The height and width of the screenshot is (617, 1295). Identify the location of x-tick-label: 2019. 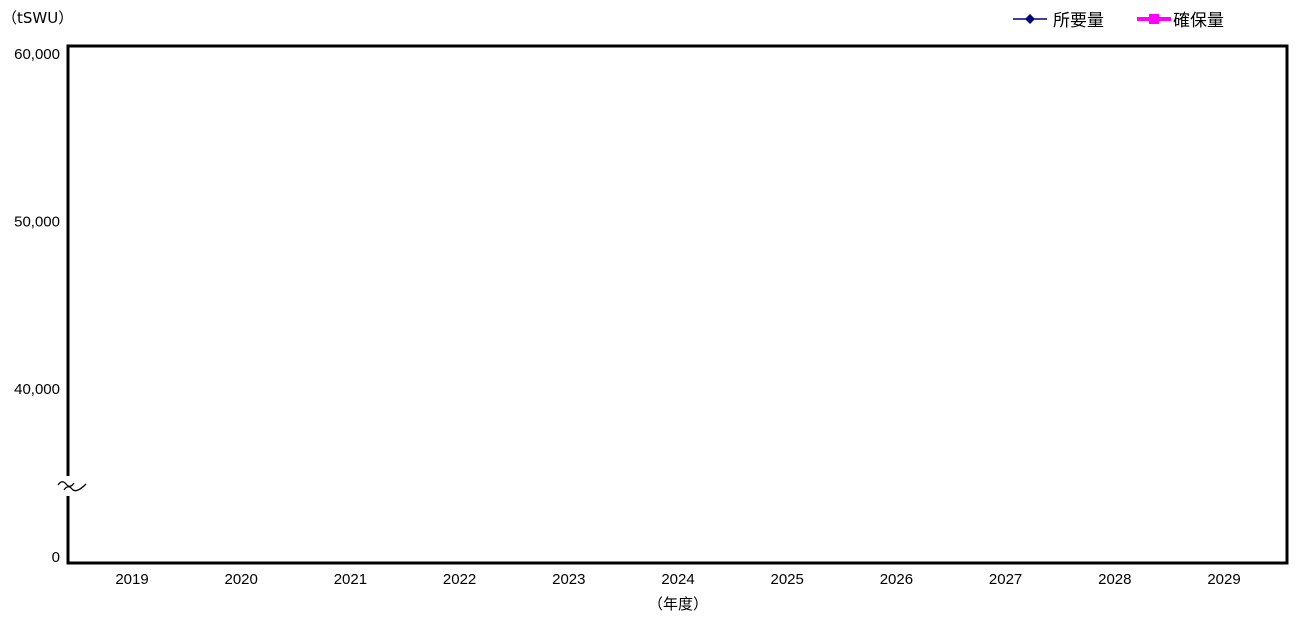
(131, 579).